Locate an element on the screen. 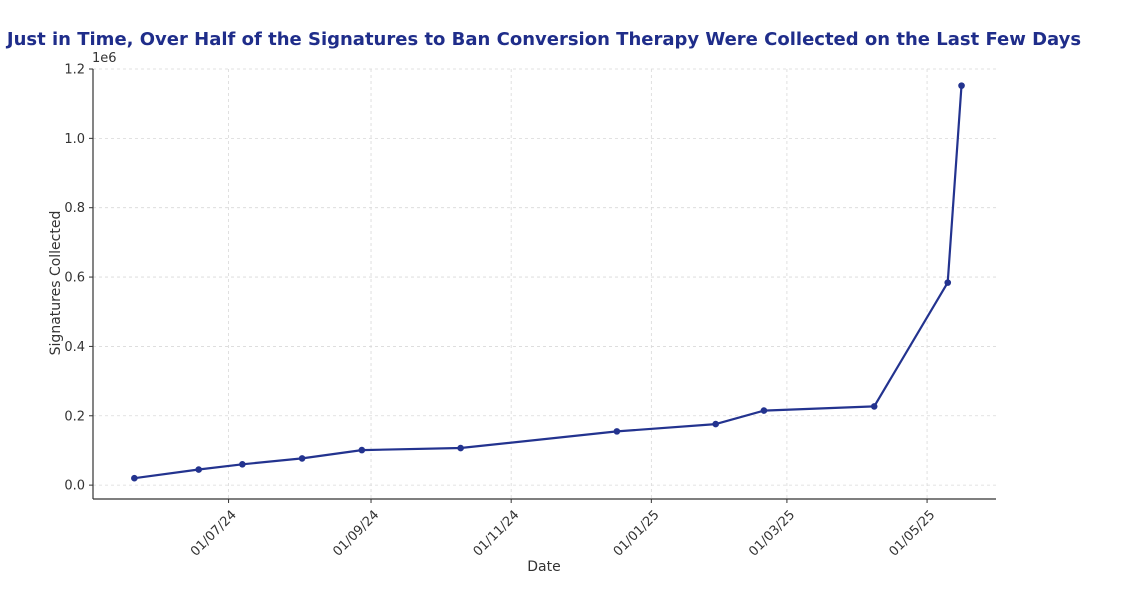 This screenshot has width=1137, height=594. y-tick-label: 0.6 is located at coordinates (74, 278).